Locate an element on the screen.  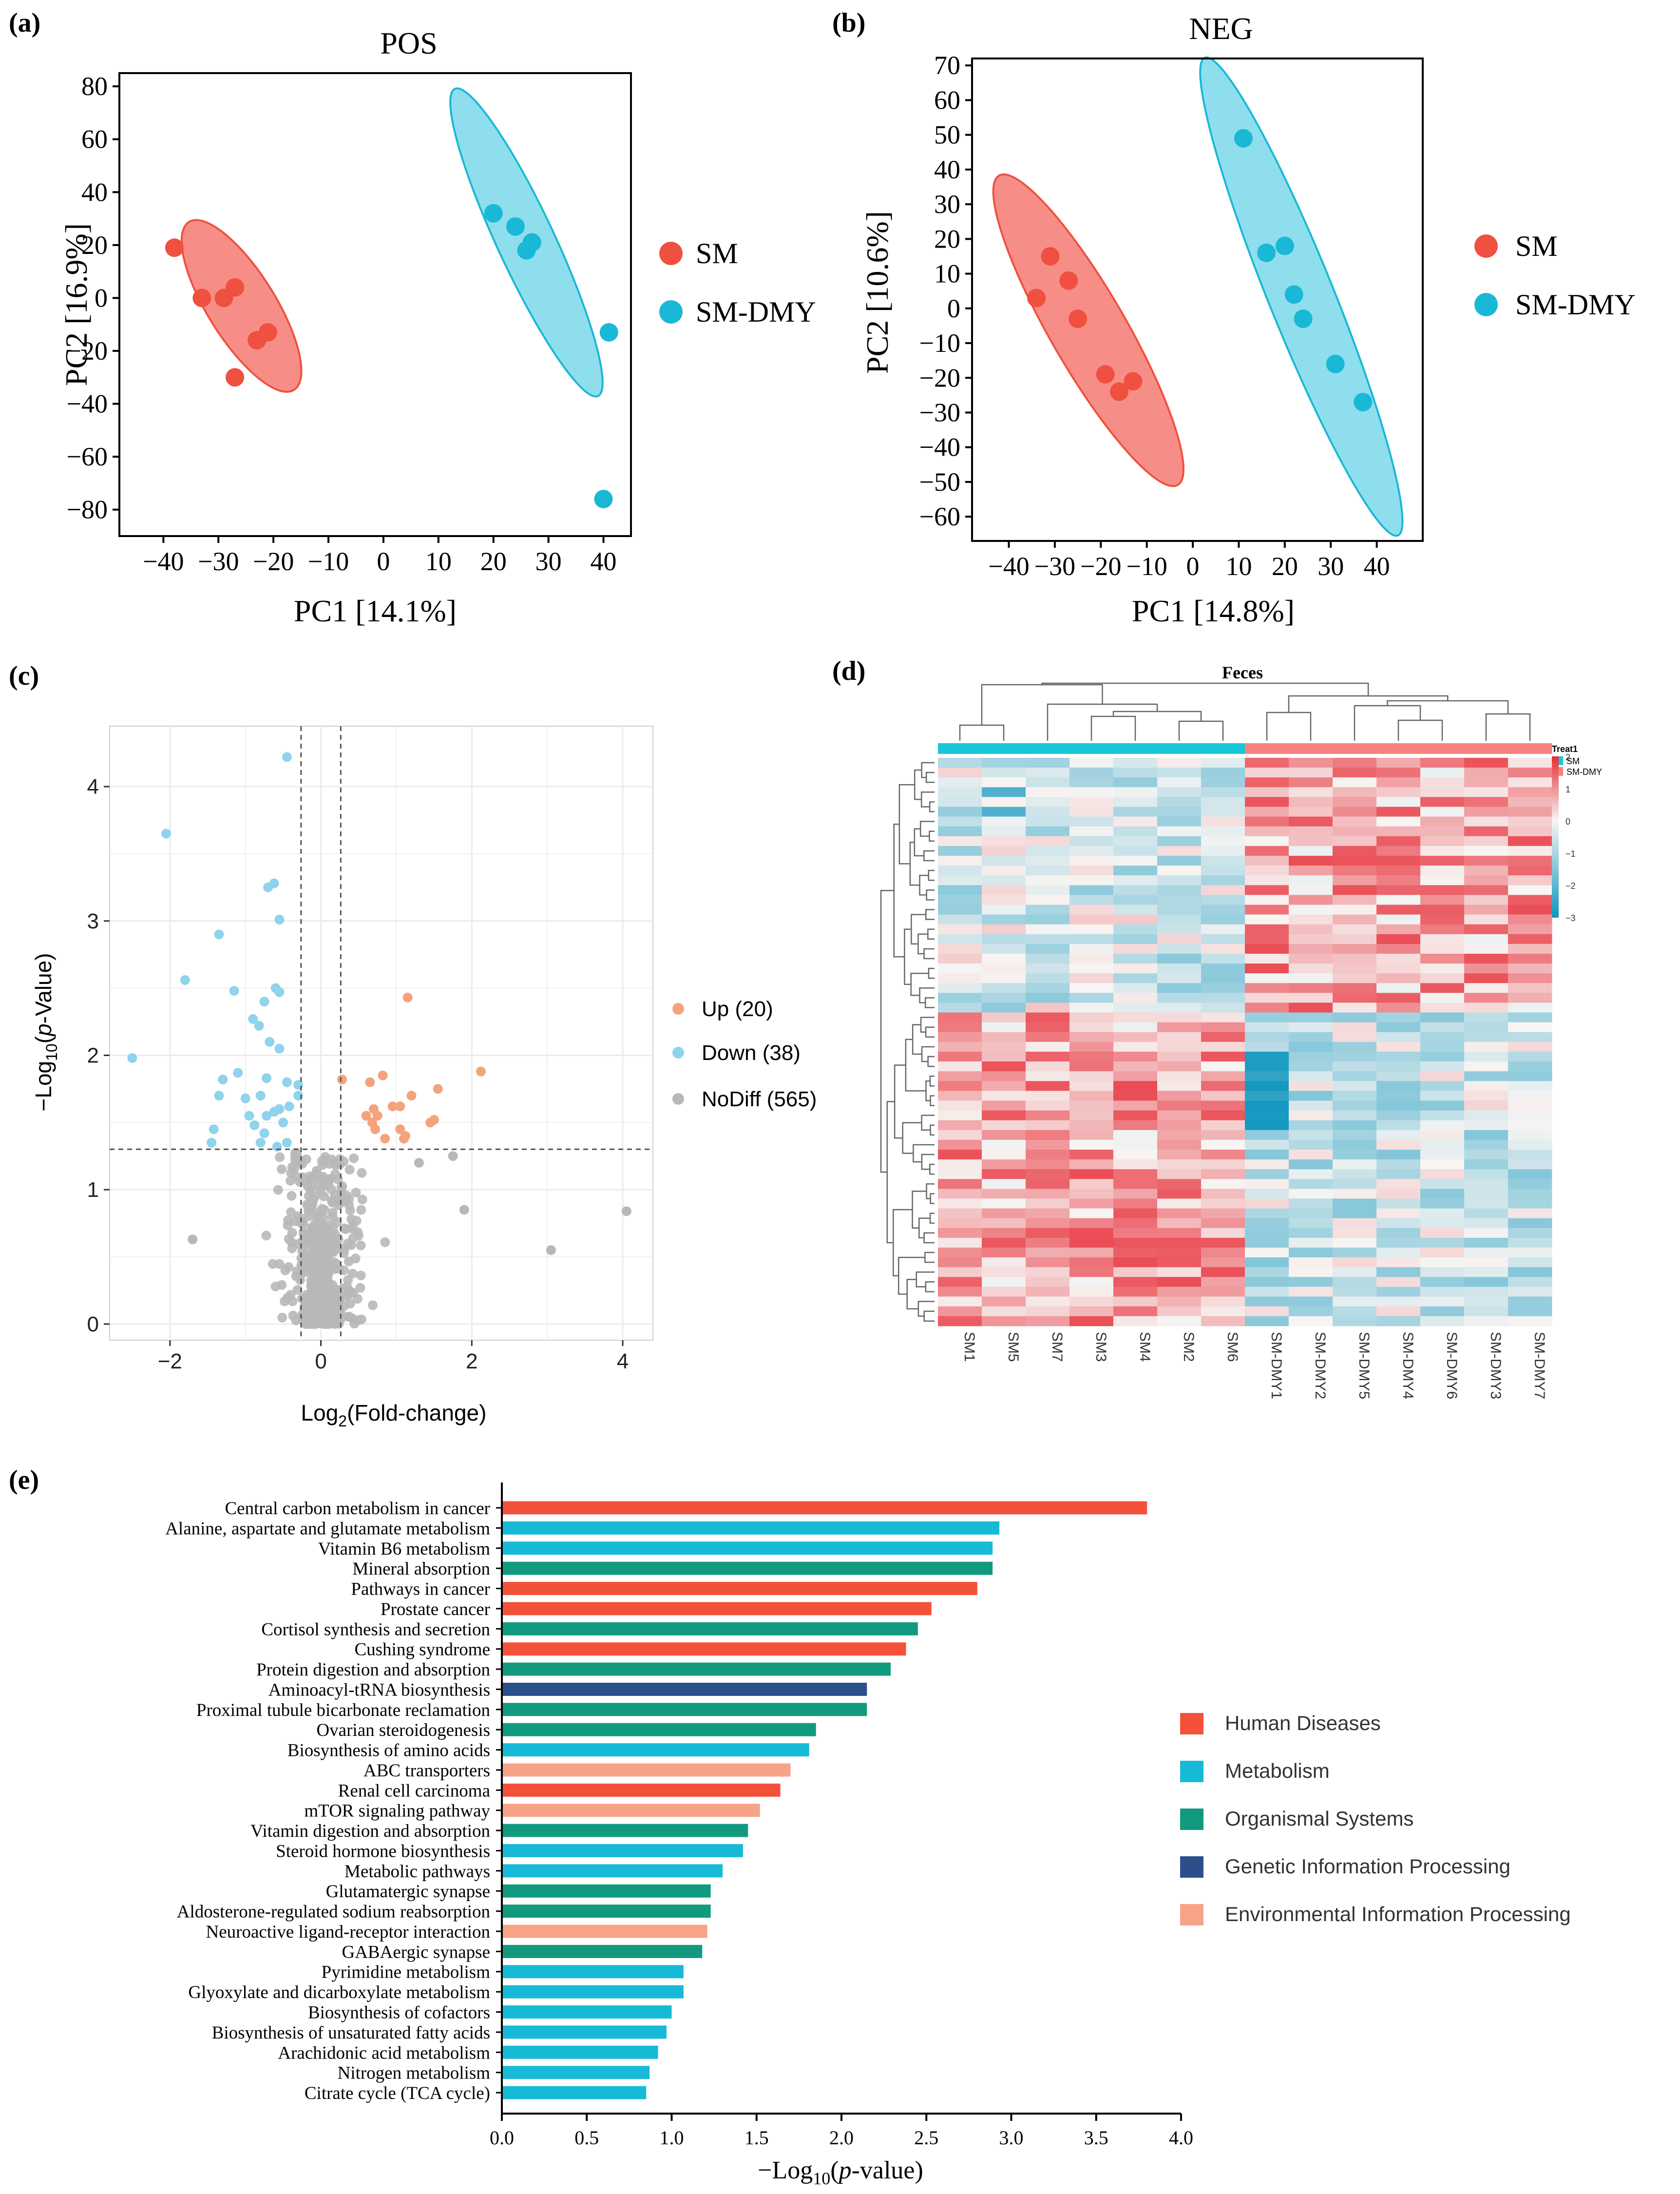
column-label: SM5 is located at coordinates (1013, 1347).